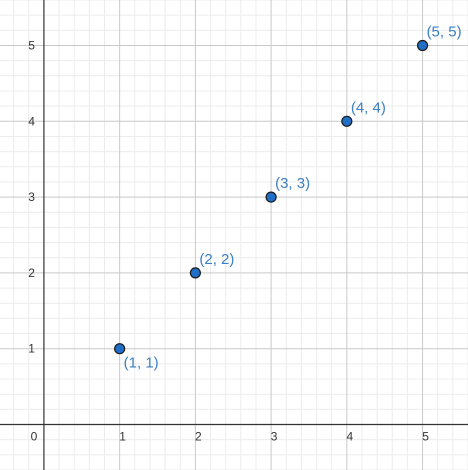 The width and height of the screenshot is (468, 470). What do you see at coordinates (274, 437) in the screenshot?
I see `x-tick-label: 3` at bounding box center [274, 437].